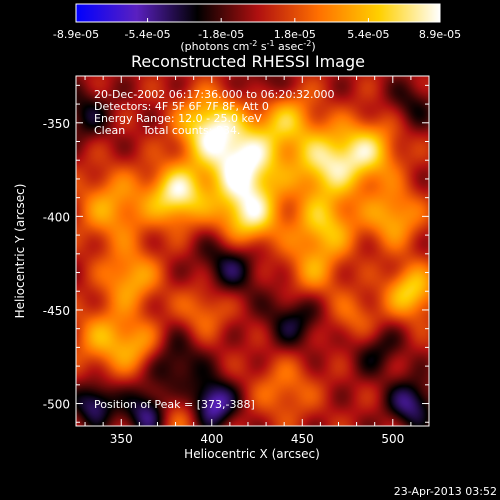 The width and height of the screenshot is (500, 500). What do you see at coordinates (248, 61) in the screenshot?
I see `chart-title: Reconstructed RHESSI Image` at bounding box center [248, 61].